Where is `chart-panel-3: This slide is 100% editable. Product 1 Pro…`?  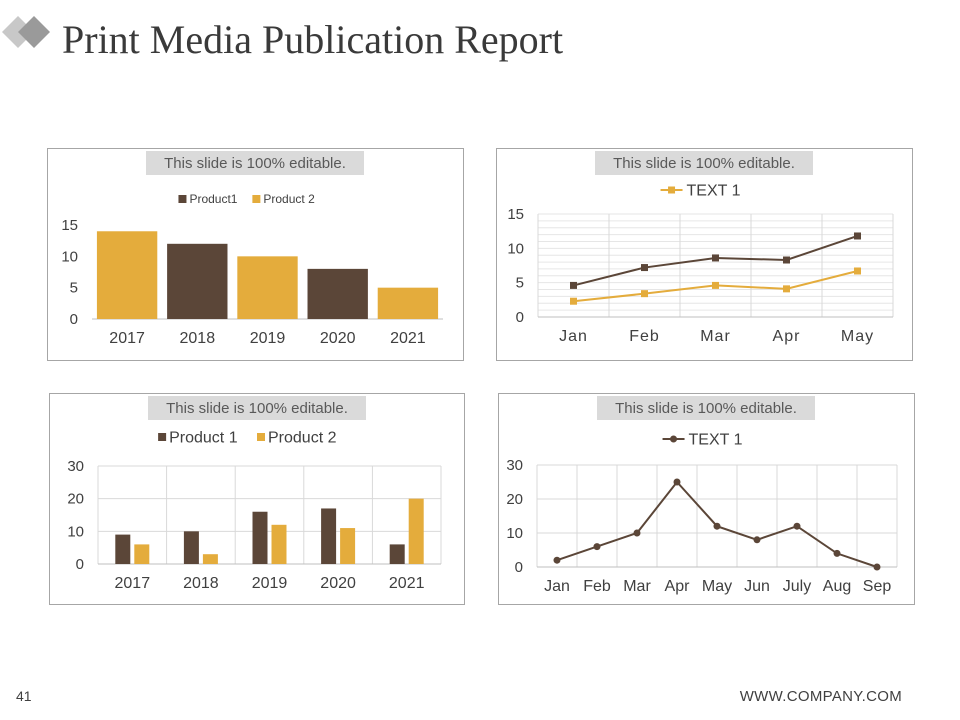 chart-panel-3: This slide is 100% editable. Product 1 Pro… is located at coordinates (257, 499).